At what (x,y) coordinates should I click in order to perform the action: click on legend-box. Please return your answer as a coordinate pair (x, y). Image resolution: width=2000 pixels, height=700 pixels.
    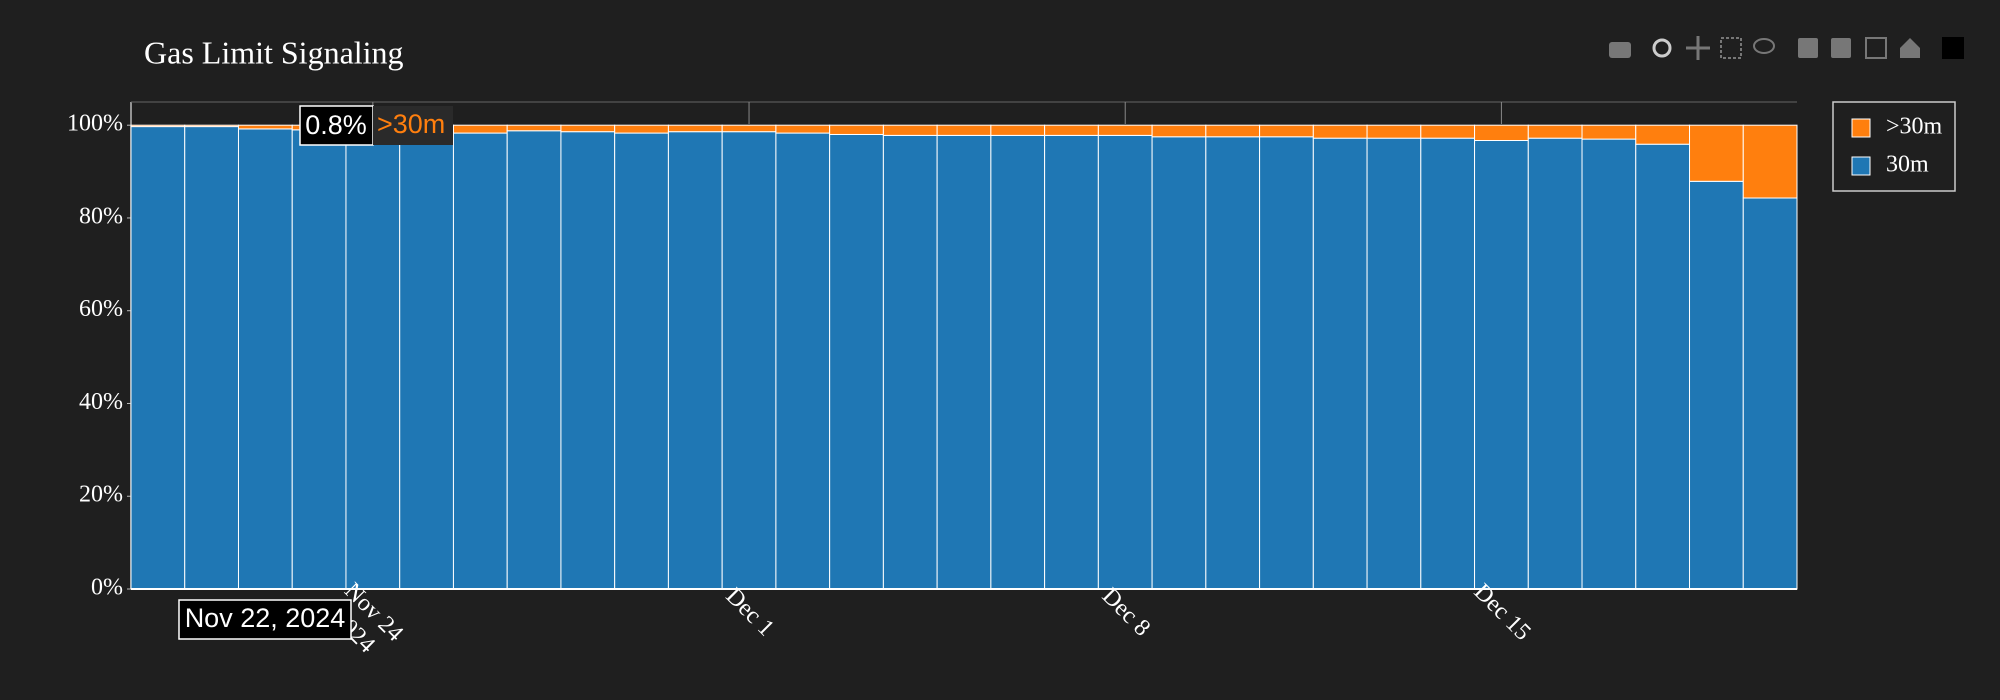
    Looking at the image, I should click on (1894, 146).